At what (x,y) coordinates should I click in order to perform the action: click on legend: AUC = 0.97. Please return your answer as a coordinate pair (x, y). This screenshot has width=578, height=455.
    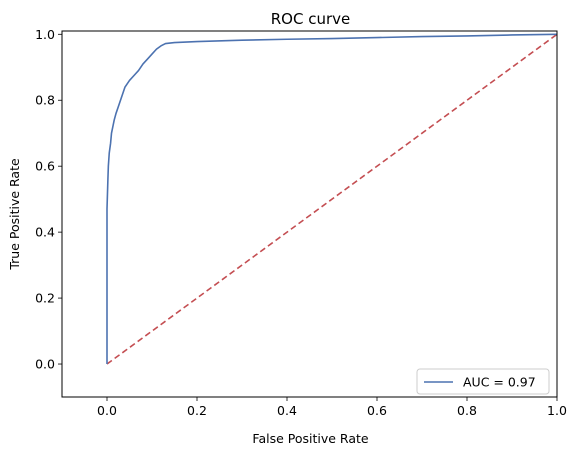
    Looking at the image, I should click on (483, 381).